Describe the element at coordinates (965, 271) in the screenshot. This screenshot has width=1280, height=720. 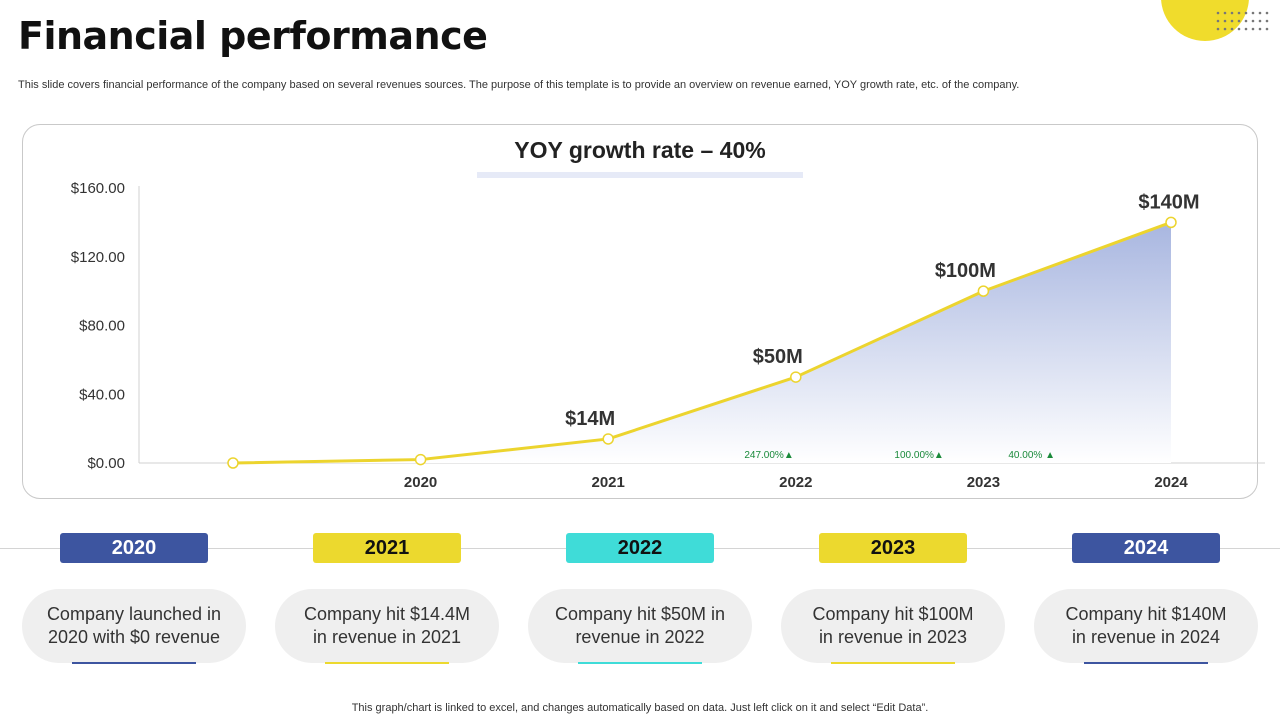
I see `data-label: $100M` at that location.